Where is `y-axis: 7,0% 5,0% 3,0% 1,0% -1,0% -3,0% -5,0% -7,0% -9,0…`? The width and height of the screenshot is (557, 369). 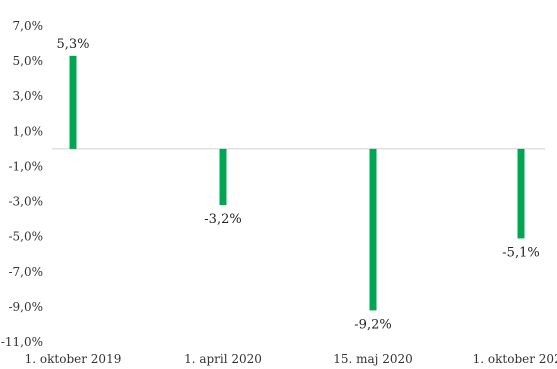 y-axis: 7,0% 5,0% 3,0% 1,0% -1,0% -3,0% -5,0% -7,0% -9,0… is located at coordinates (22, 184).